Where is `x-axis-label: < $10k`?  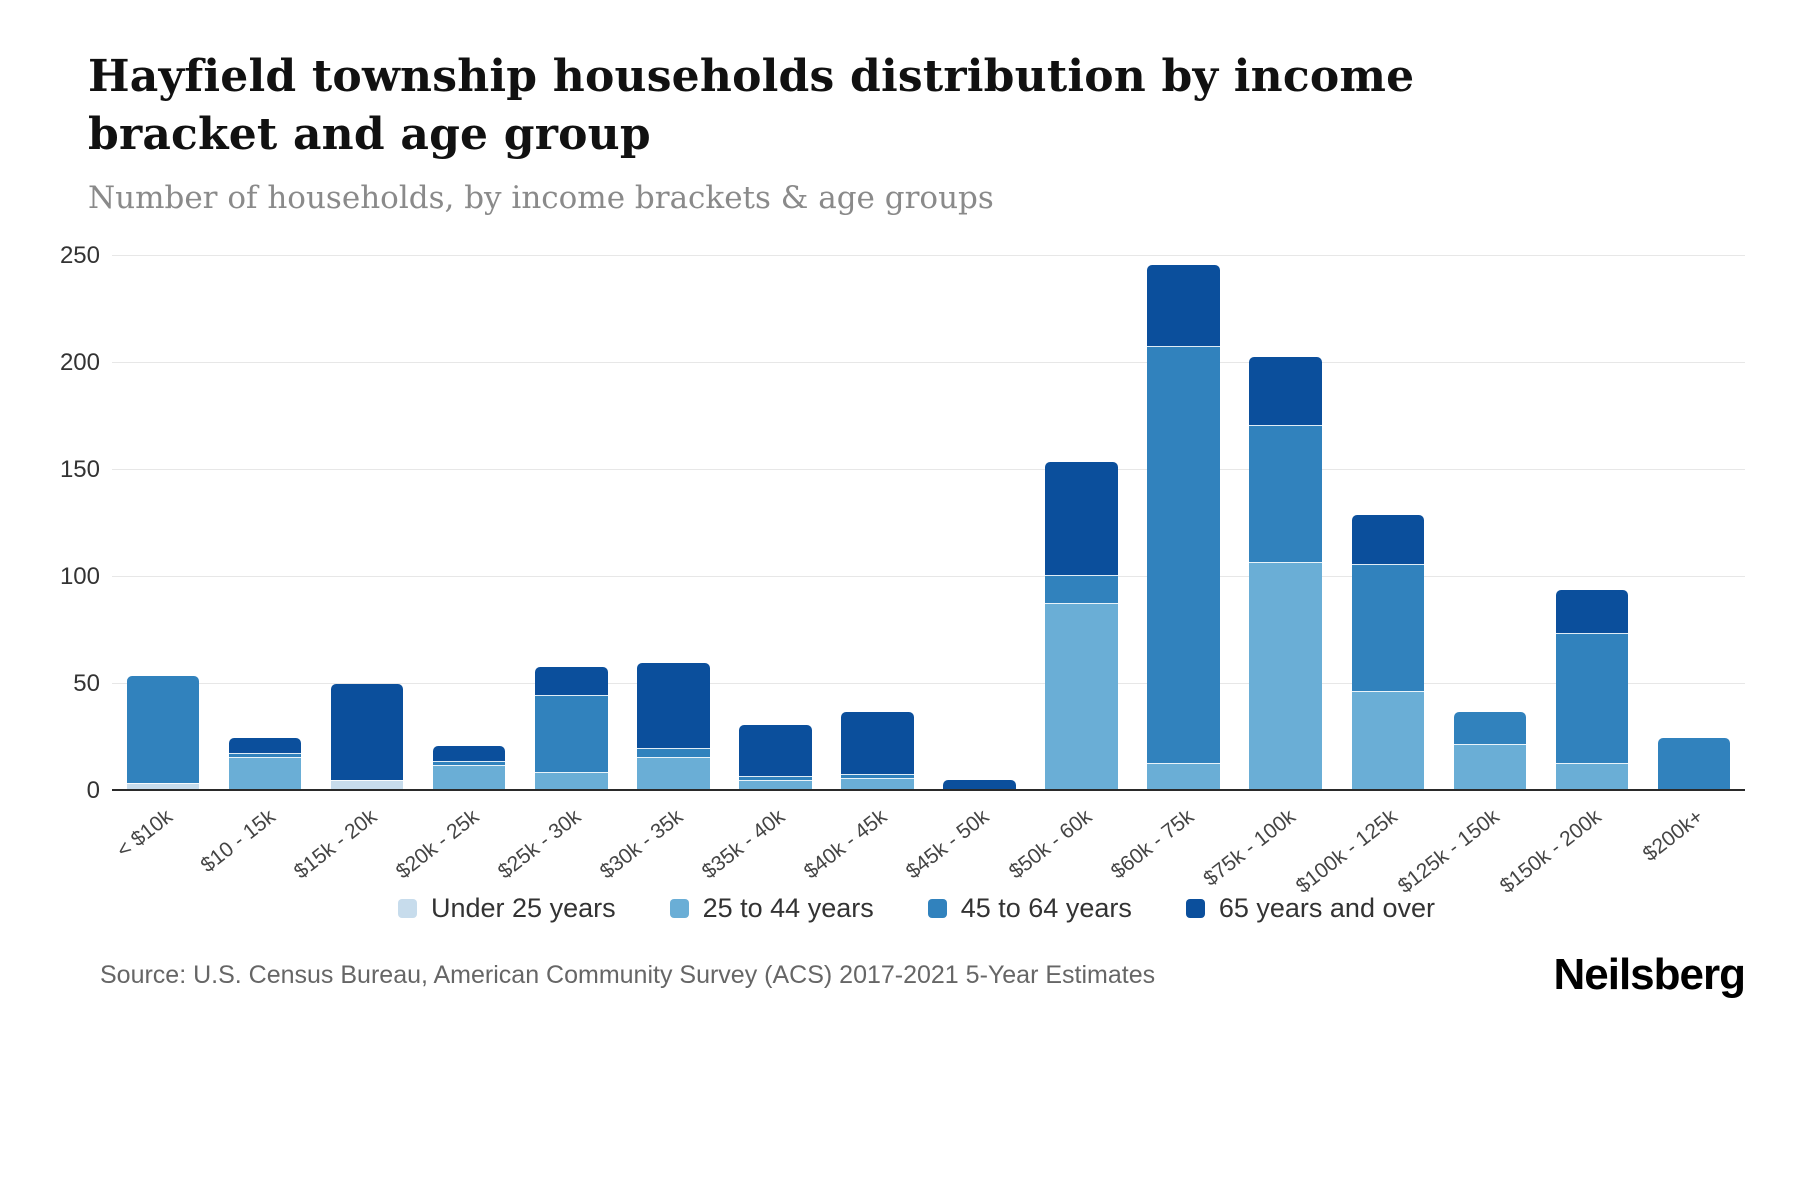 x-axis-label: < $10k is located at coordinates (145, 834).